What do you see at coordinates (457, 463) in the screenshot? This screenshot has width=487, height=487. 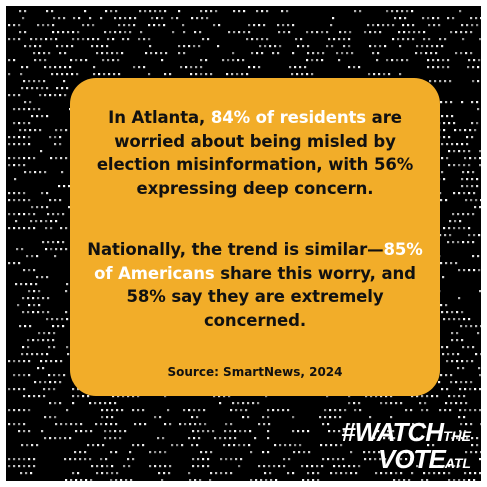 I see `logo-atl: ATL` at bounding box center [457, 463].